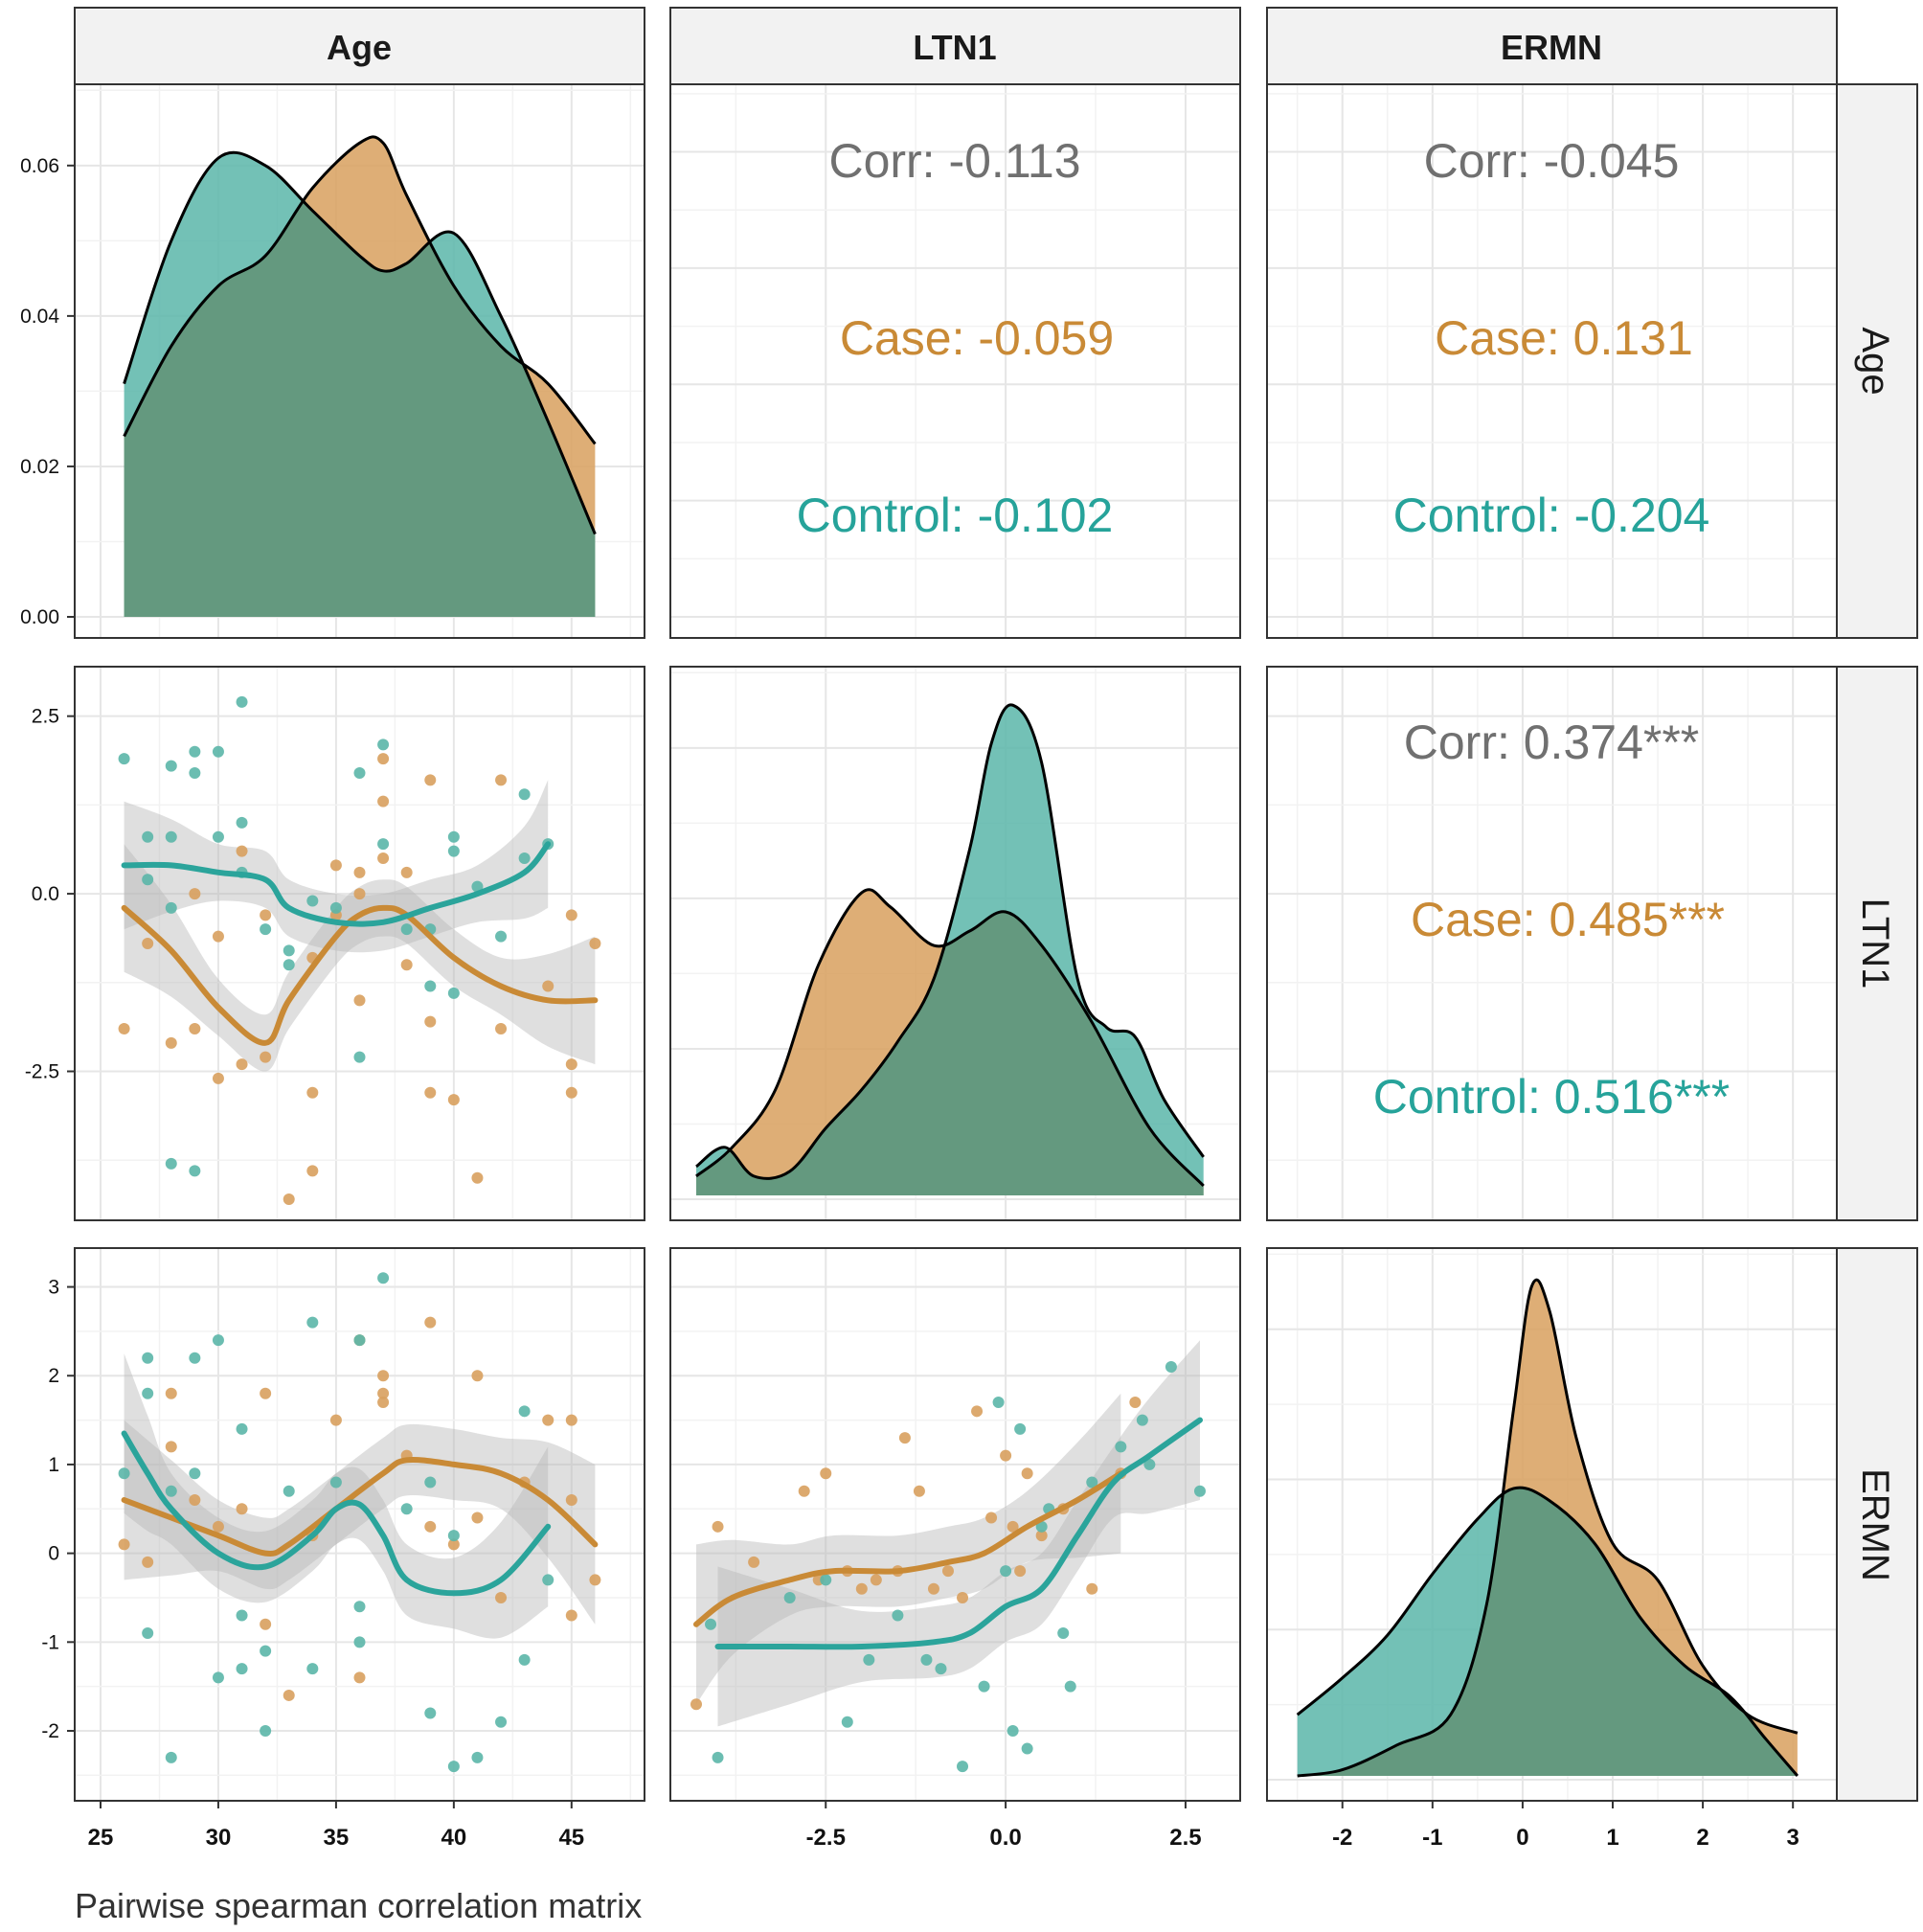  Describe the element at coordinates (1185, 1838) in the screenshot. I see `x-tick-label: 2.5` at that location.